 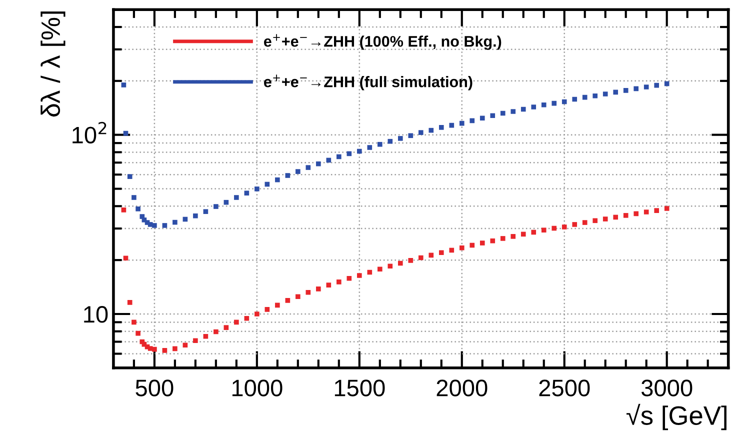 What do you see at coordinates (96, 314) in the screenshot?
I see `y-tick-label: 10` at bounding box center [96, 314].